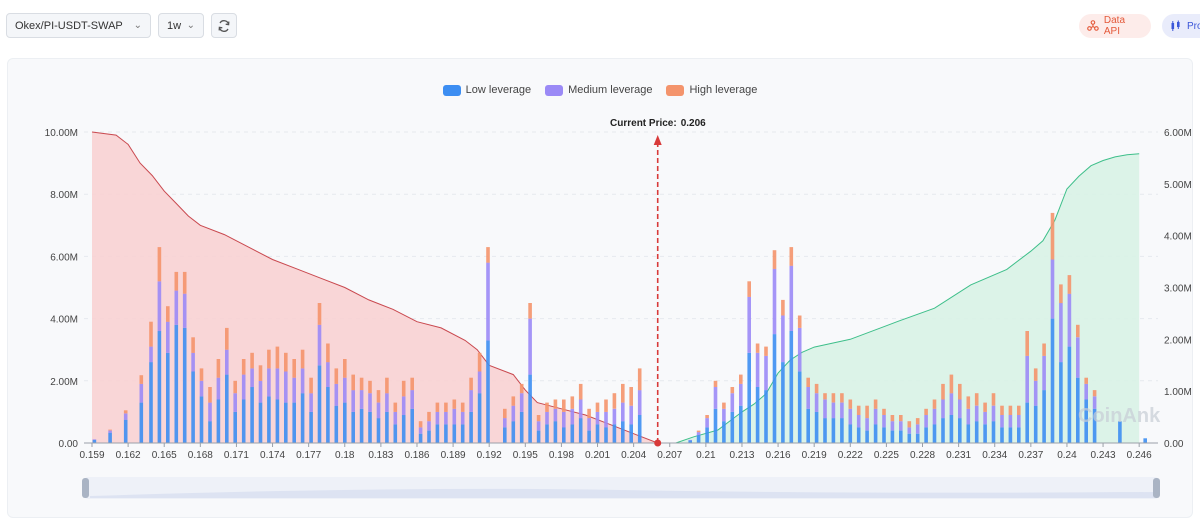  I want to click on y-left-tick-label: 0.00, so click(69, 444).